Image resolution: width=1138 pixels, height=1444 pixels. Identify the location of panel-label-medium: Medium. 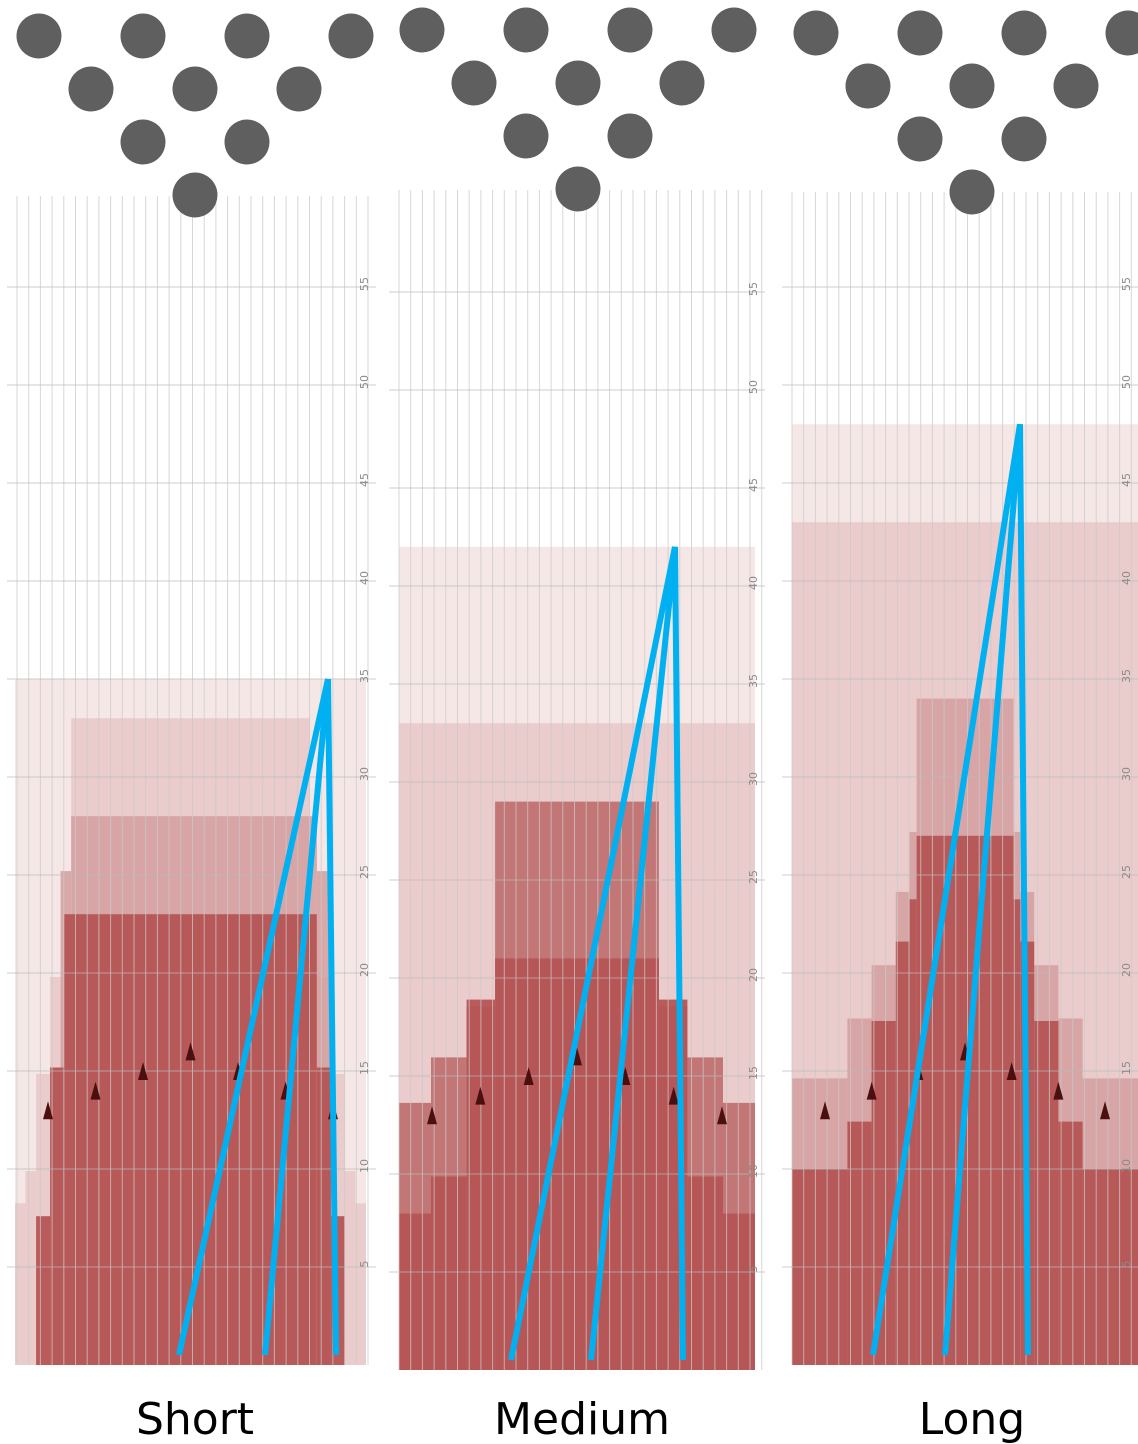
(582, 1419).